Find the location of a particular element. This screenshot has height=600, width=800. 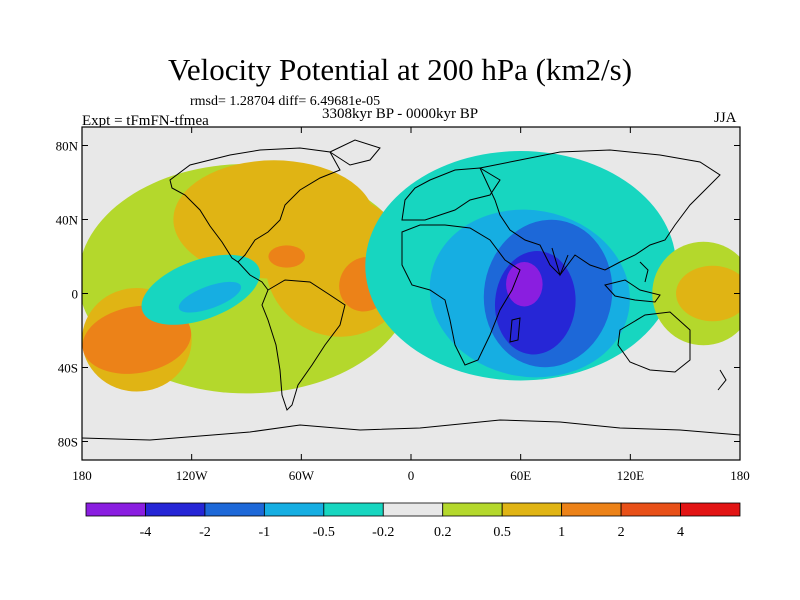

coastline-indonesia is located at coordinates (632, 291).